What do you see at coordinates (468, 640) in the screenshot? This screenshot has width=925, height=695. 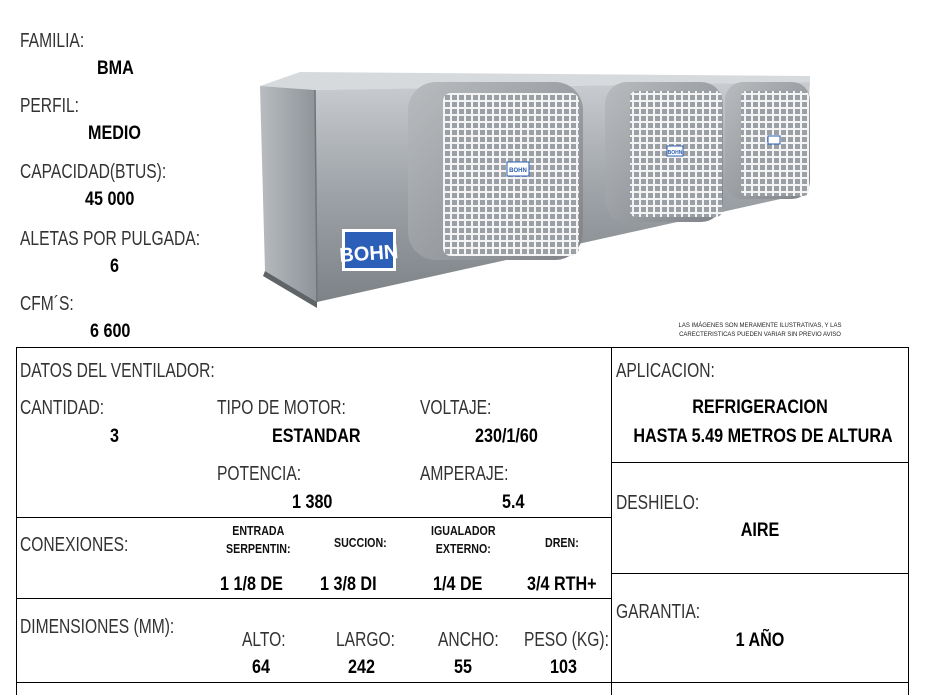 I see `ancho-label: ANCHO:` at bounding box center [468, 640].